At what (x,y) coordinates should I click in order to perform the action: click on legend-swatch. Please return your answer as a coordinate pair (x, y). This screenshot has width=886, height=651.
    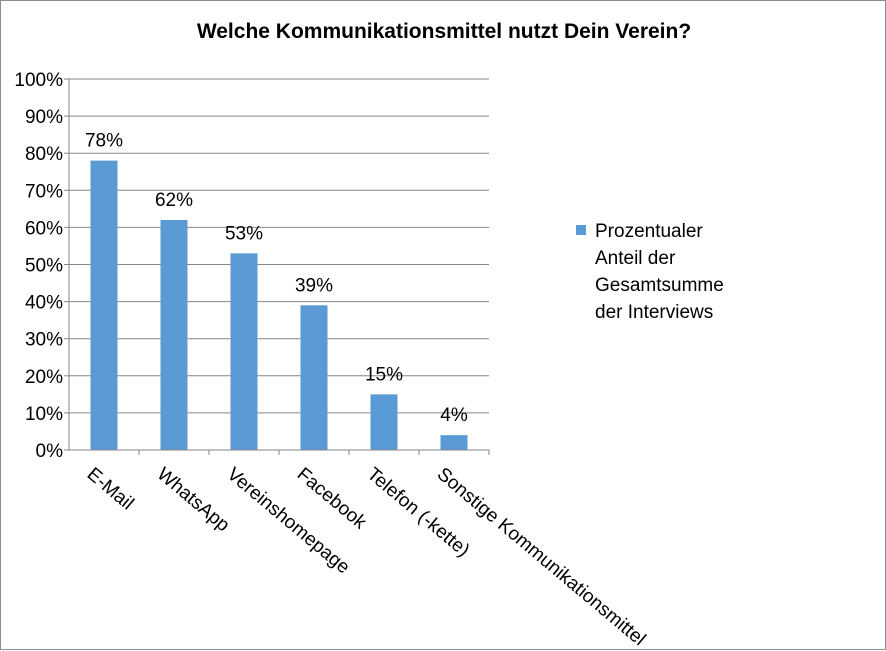
    Looking at the image, I should click on (581, 230).